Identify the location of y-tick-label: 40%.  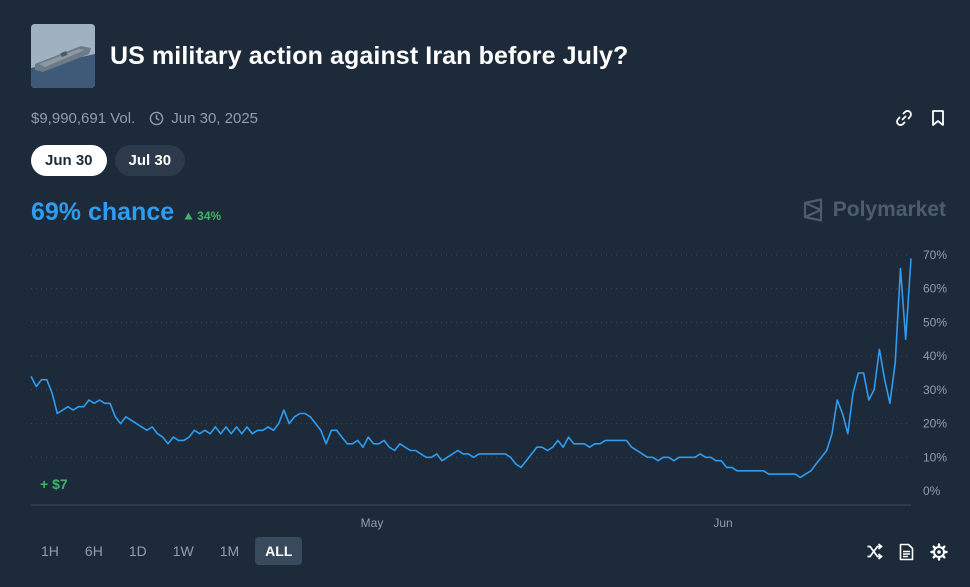
(935, 356).